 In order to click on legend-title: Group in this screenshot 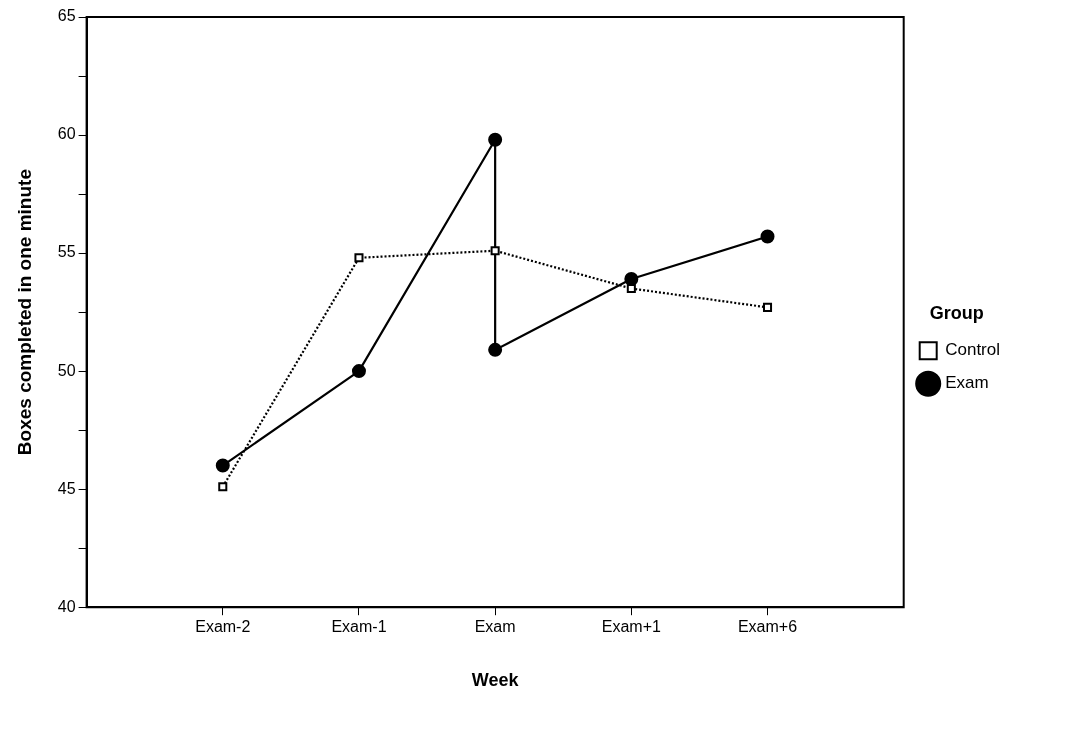, I will do `click(956, 312)`.